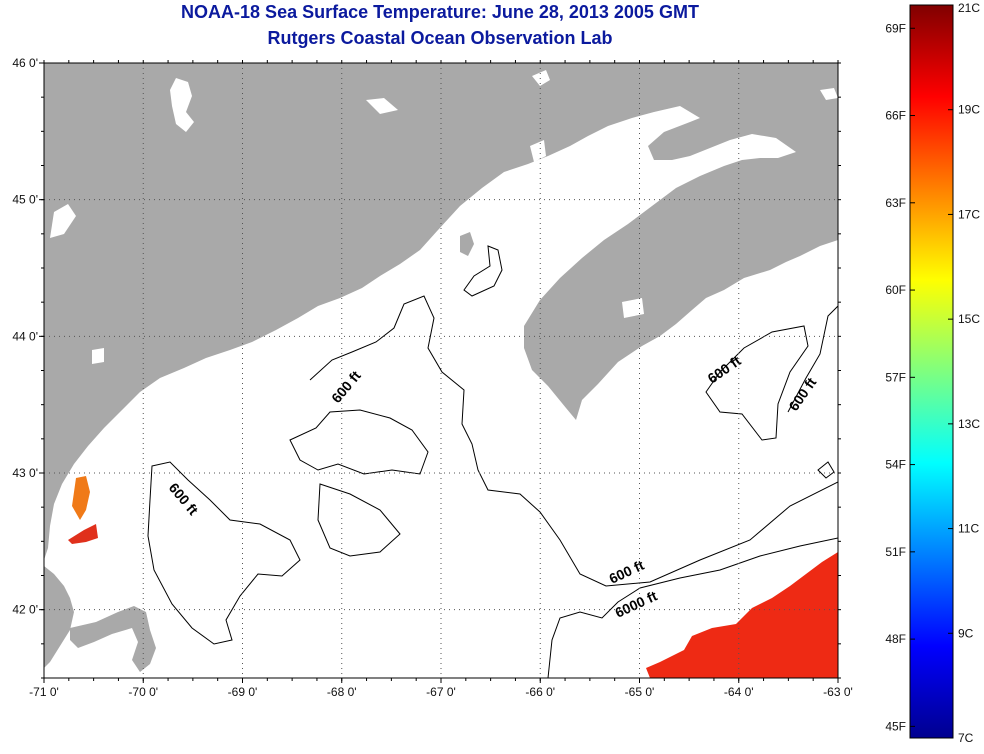 This screenshot has height=754, width=984. What do you see at coordinates (342, 692) in the screenshot?
I see `lon-tick-label: -68 0'` at bounding box center [342, 692].